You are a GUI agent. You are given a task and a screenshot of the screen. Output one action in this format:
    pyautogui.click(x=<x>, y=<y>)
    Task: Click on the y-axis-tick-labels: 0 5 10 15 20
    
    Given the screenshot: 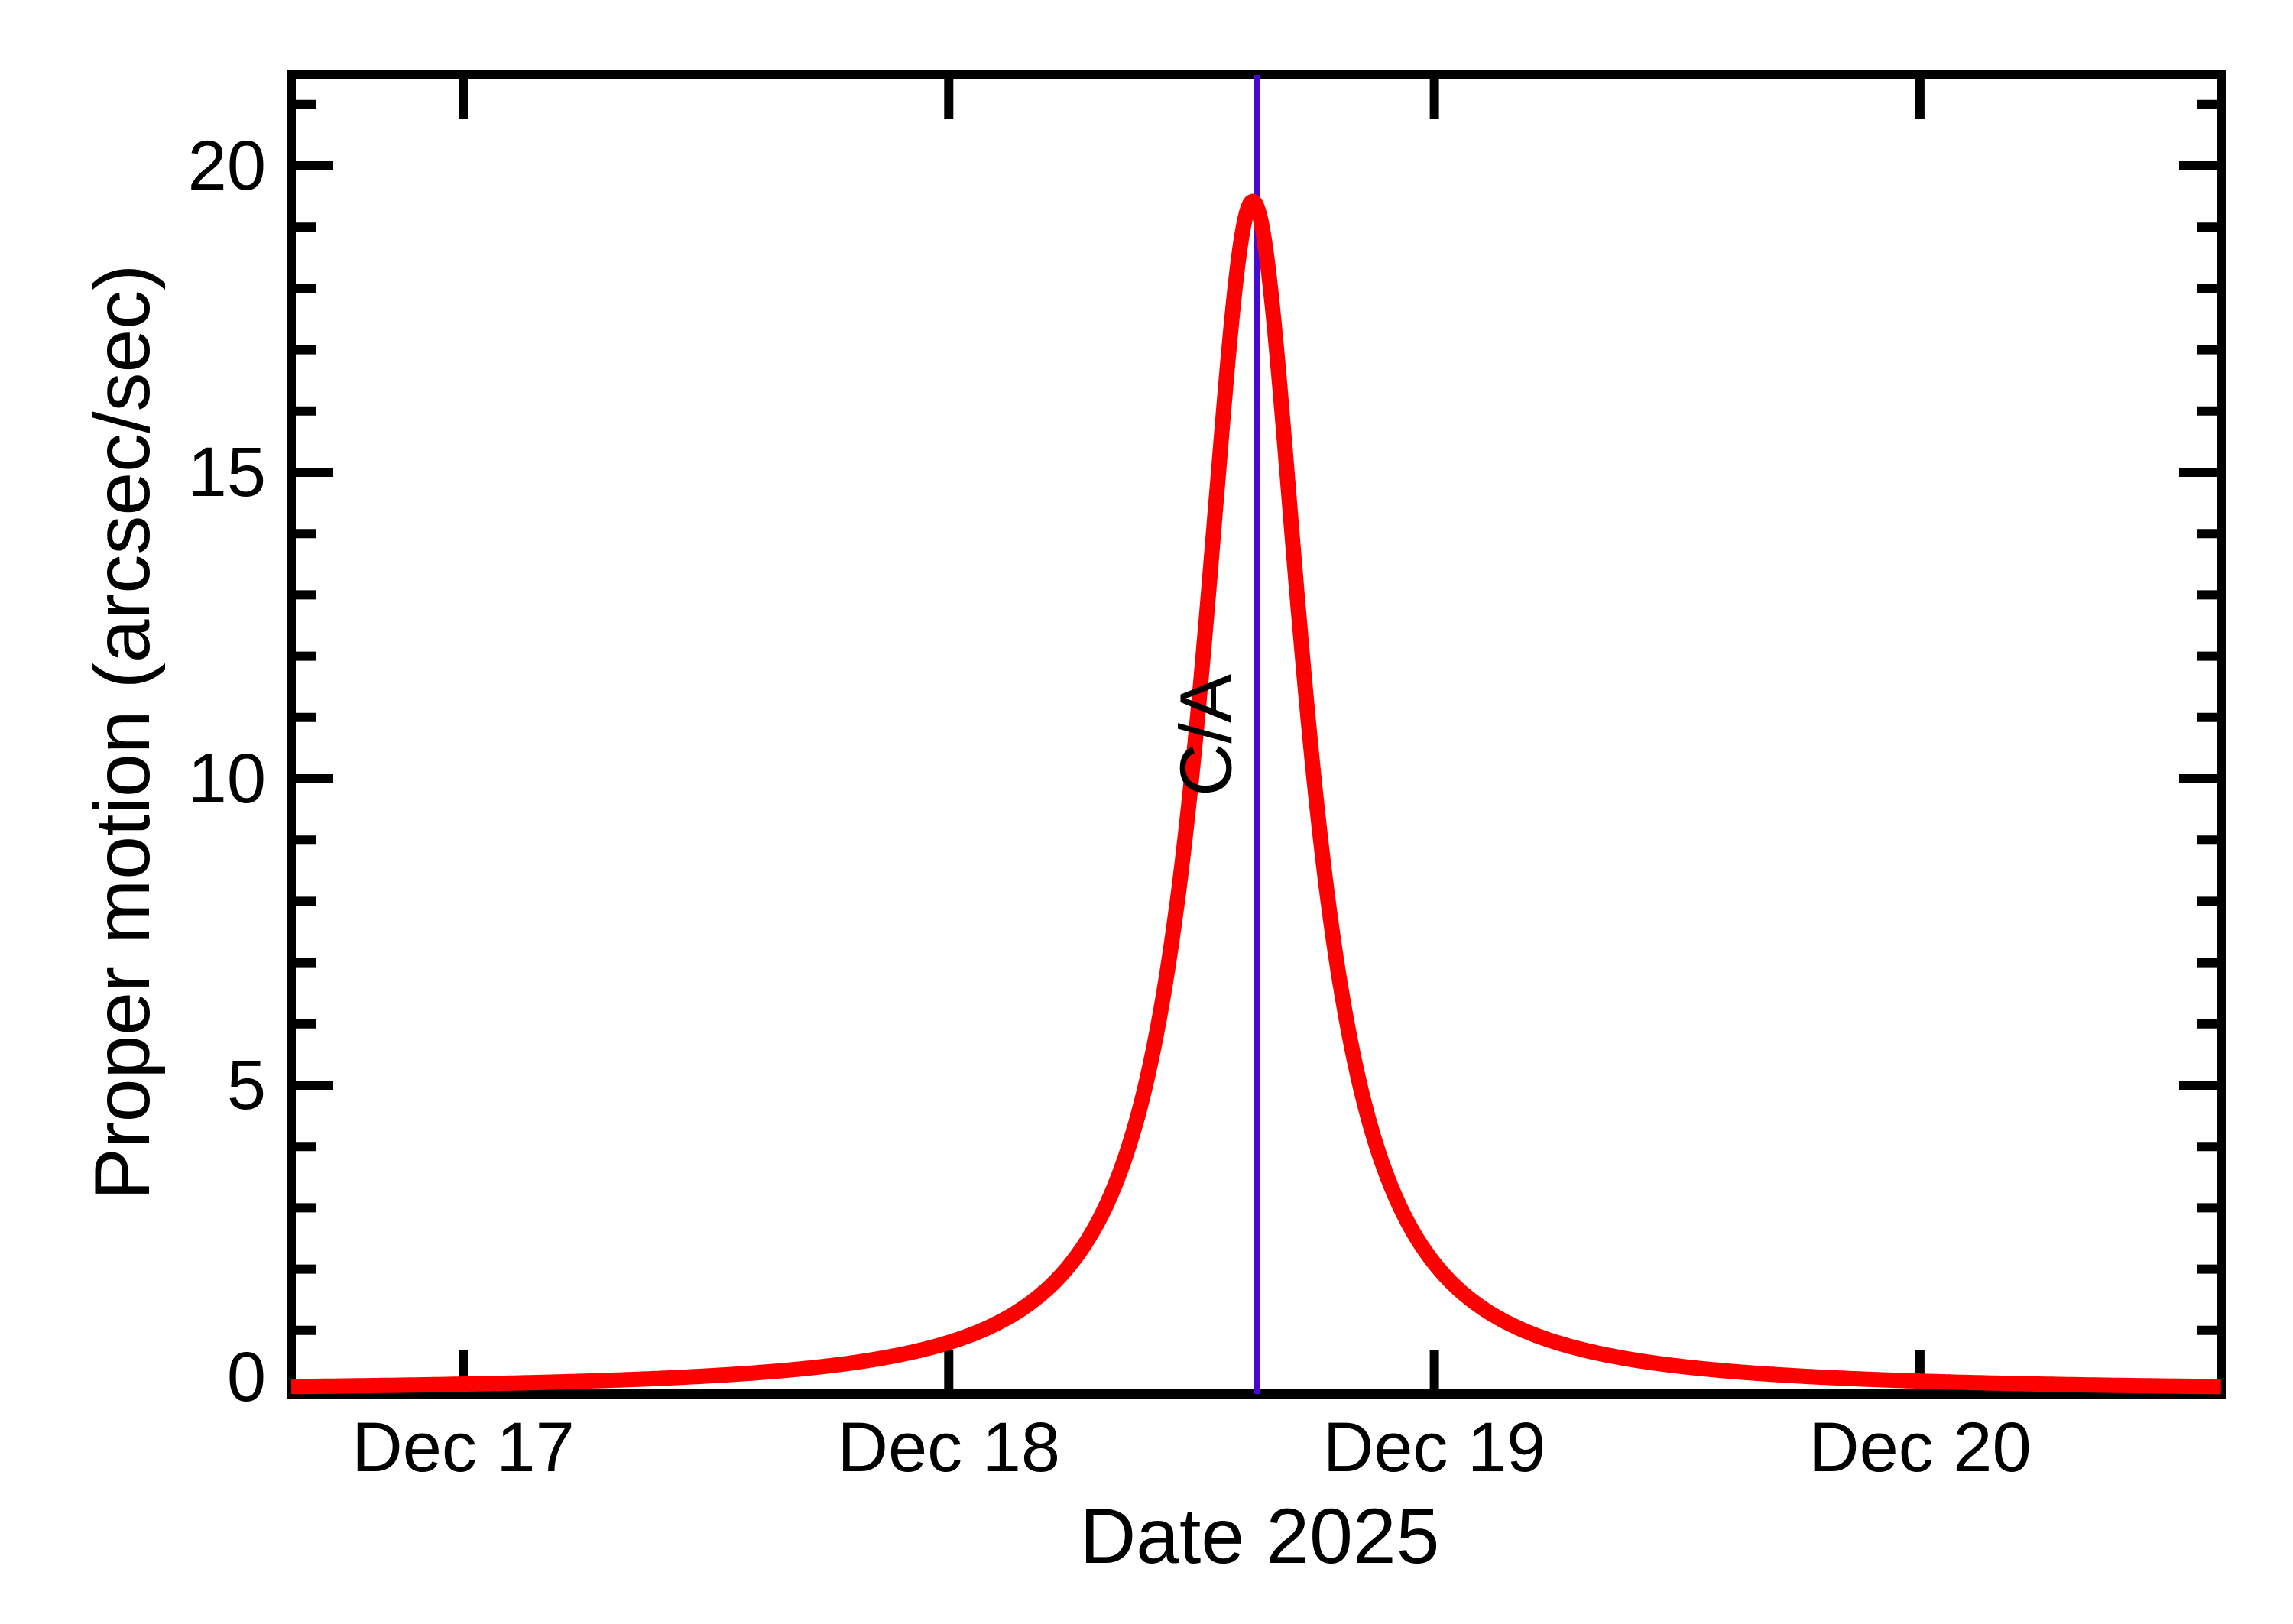 What is the action you would take?
    pyautogui.click(x=227, y=771)
    